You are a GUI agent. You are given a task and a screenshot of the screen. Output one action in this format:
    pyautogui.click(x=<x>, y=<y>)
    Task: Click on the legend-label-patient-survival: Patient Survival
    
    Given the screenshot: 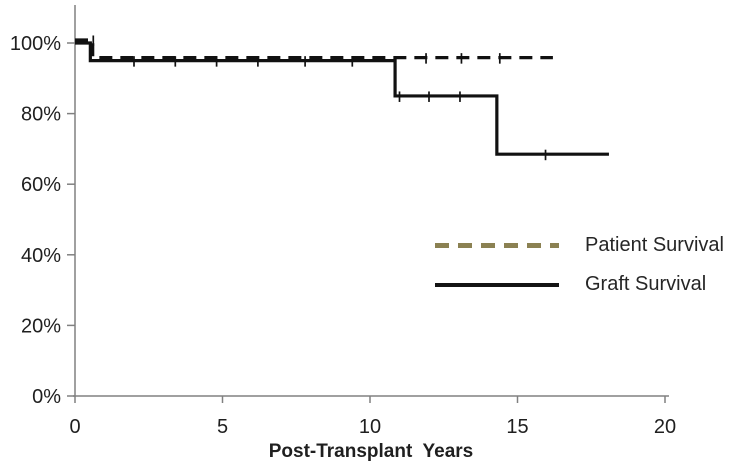 What is the action you would take?
    pyautogui.click(x=654, y=245)
    